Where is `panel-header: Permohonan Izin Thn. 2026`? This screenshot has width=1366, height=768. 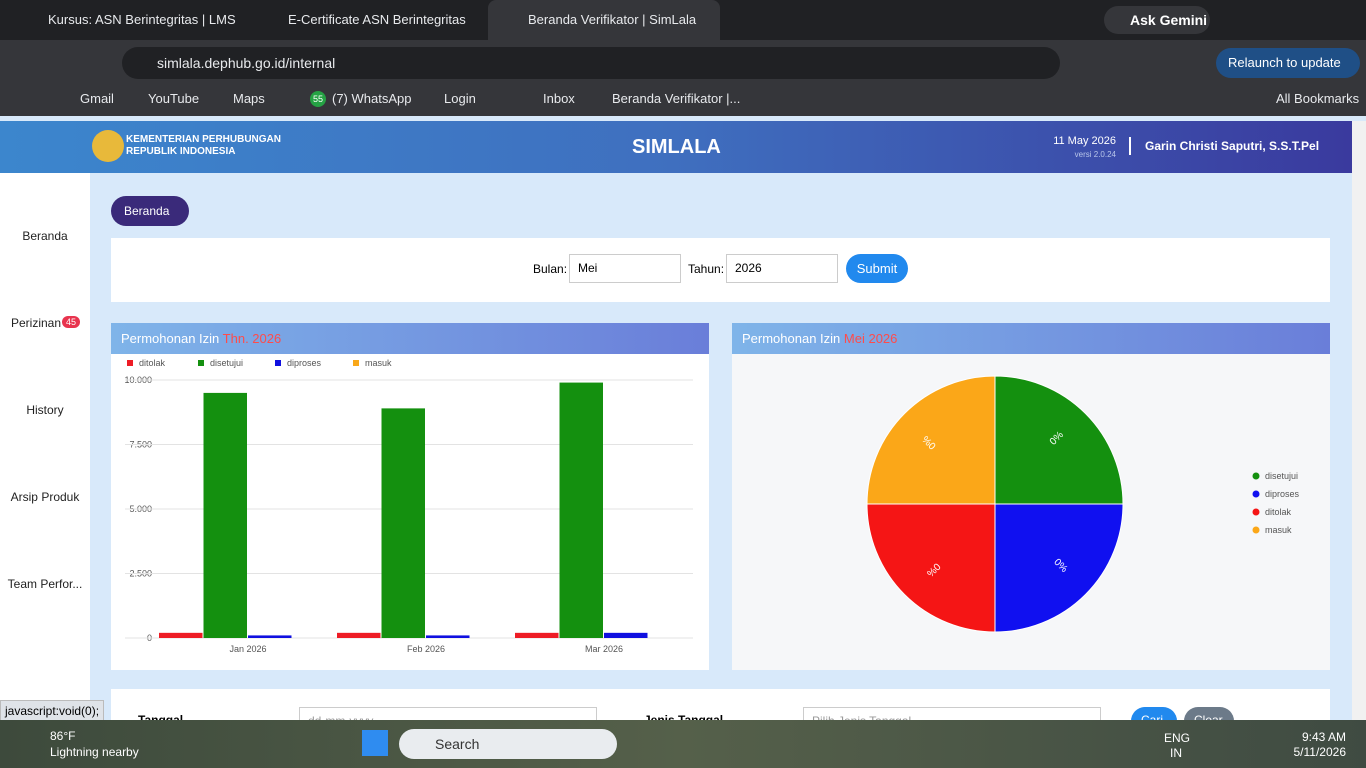
panel-header: Permohonan Izin Thn. 2026 is located at coordinates (410, 338).